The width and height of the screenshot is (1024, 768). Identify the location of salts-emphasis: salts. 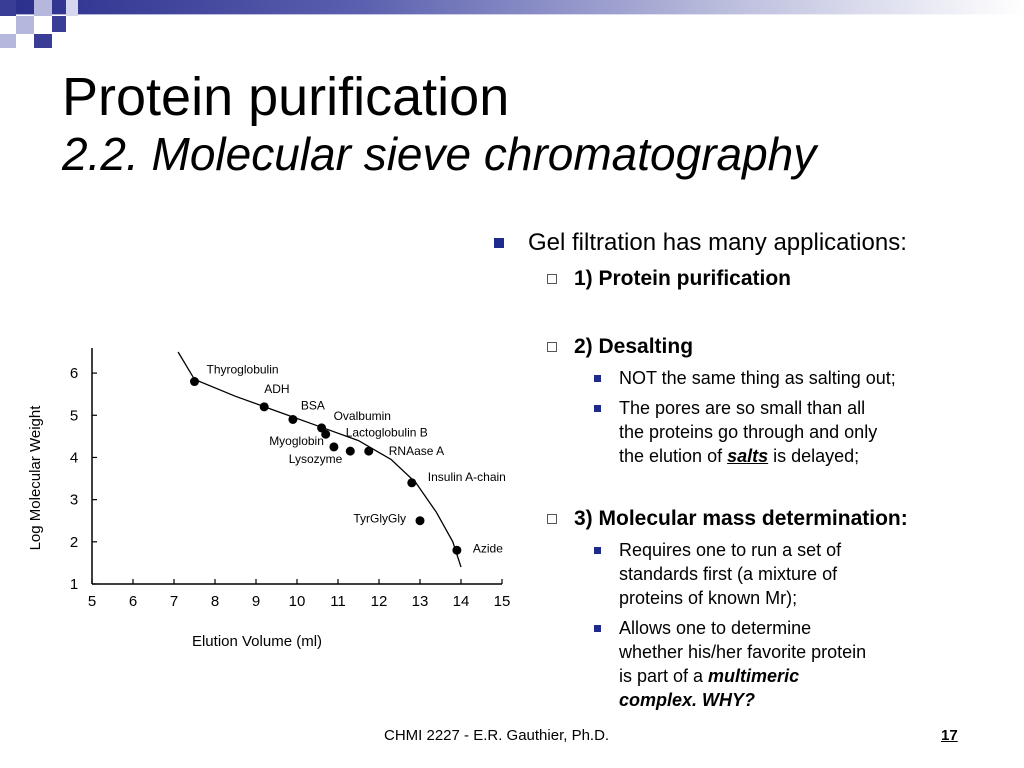
(748, 456).